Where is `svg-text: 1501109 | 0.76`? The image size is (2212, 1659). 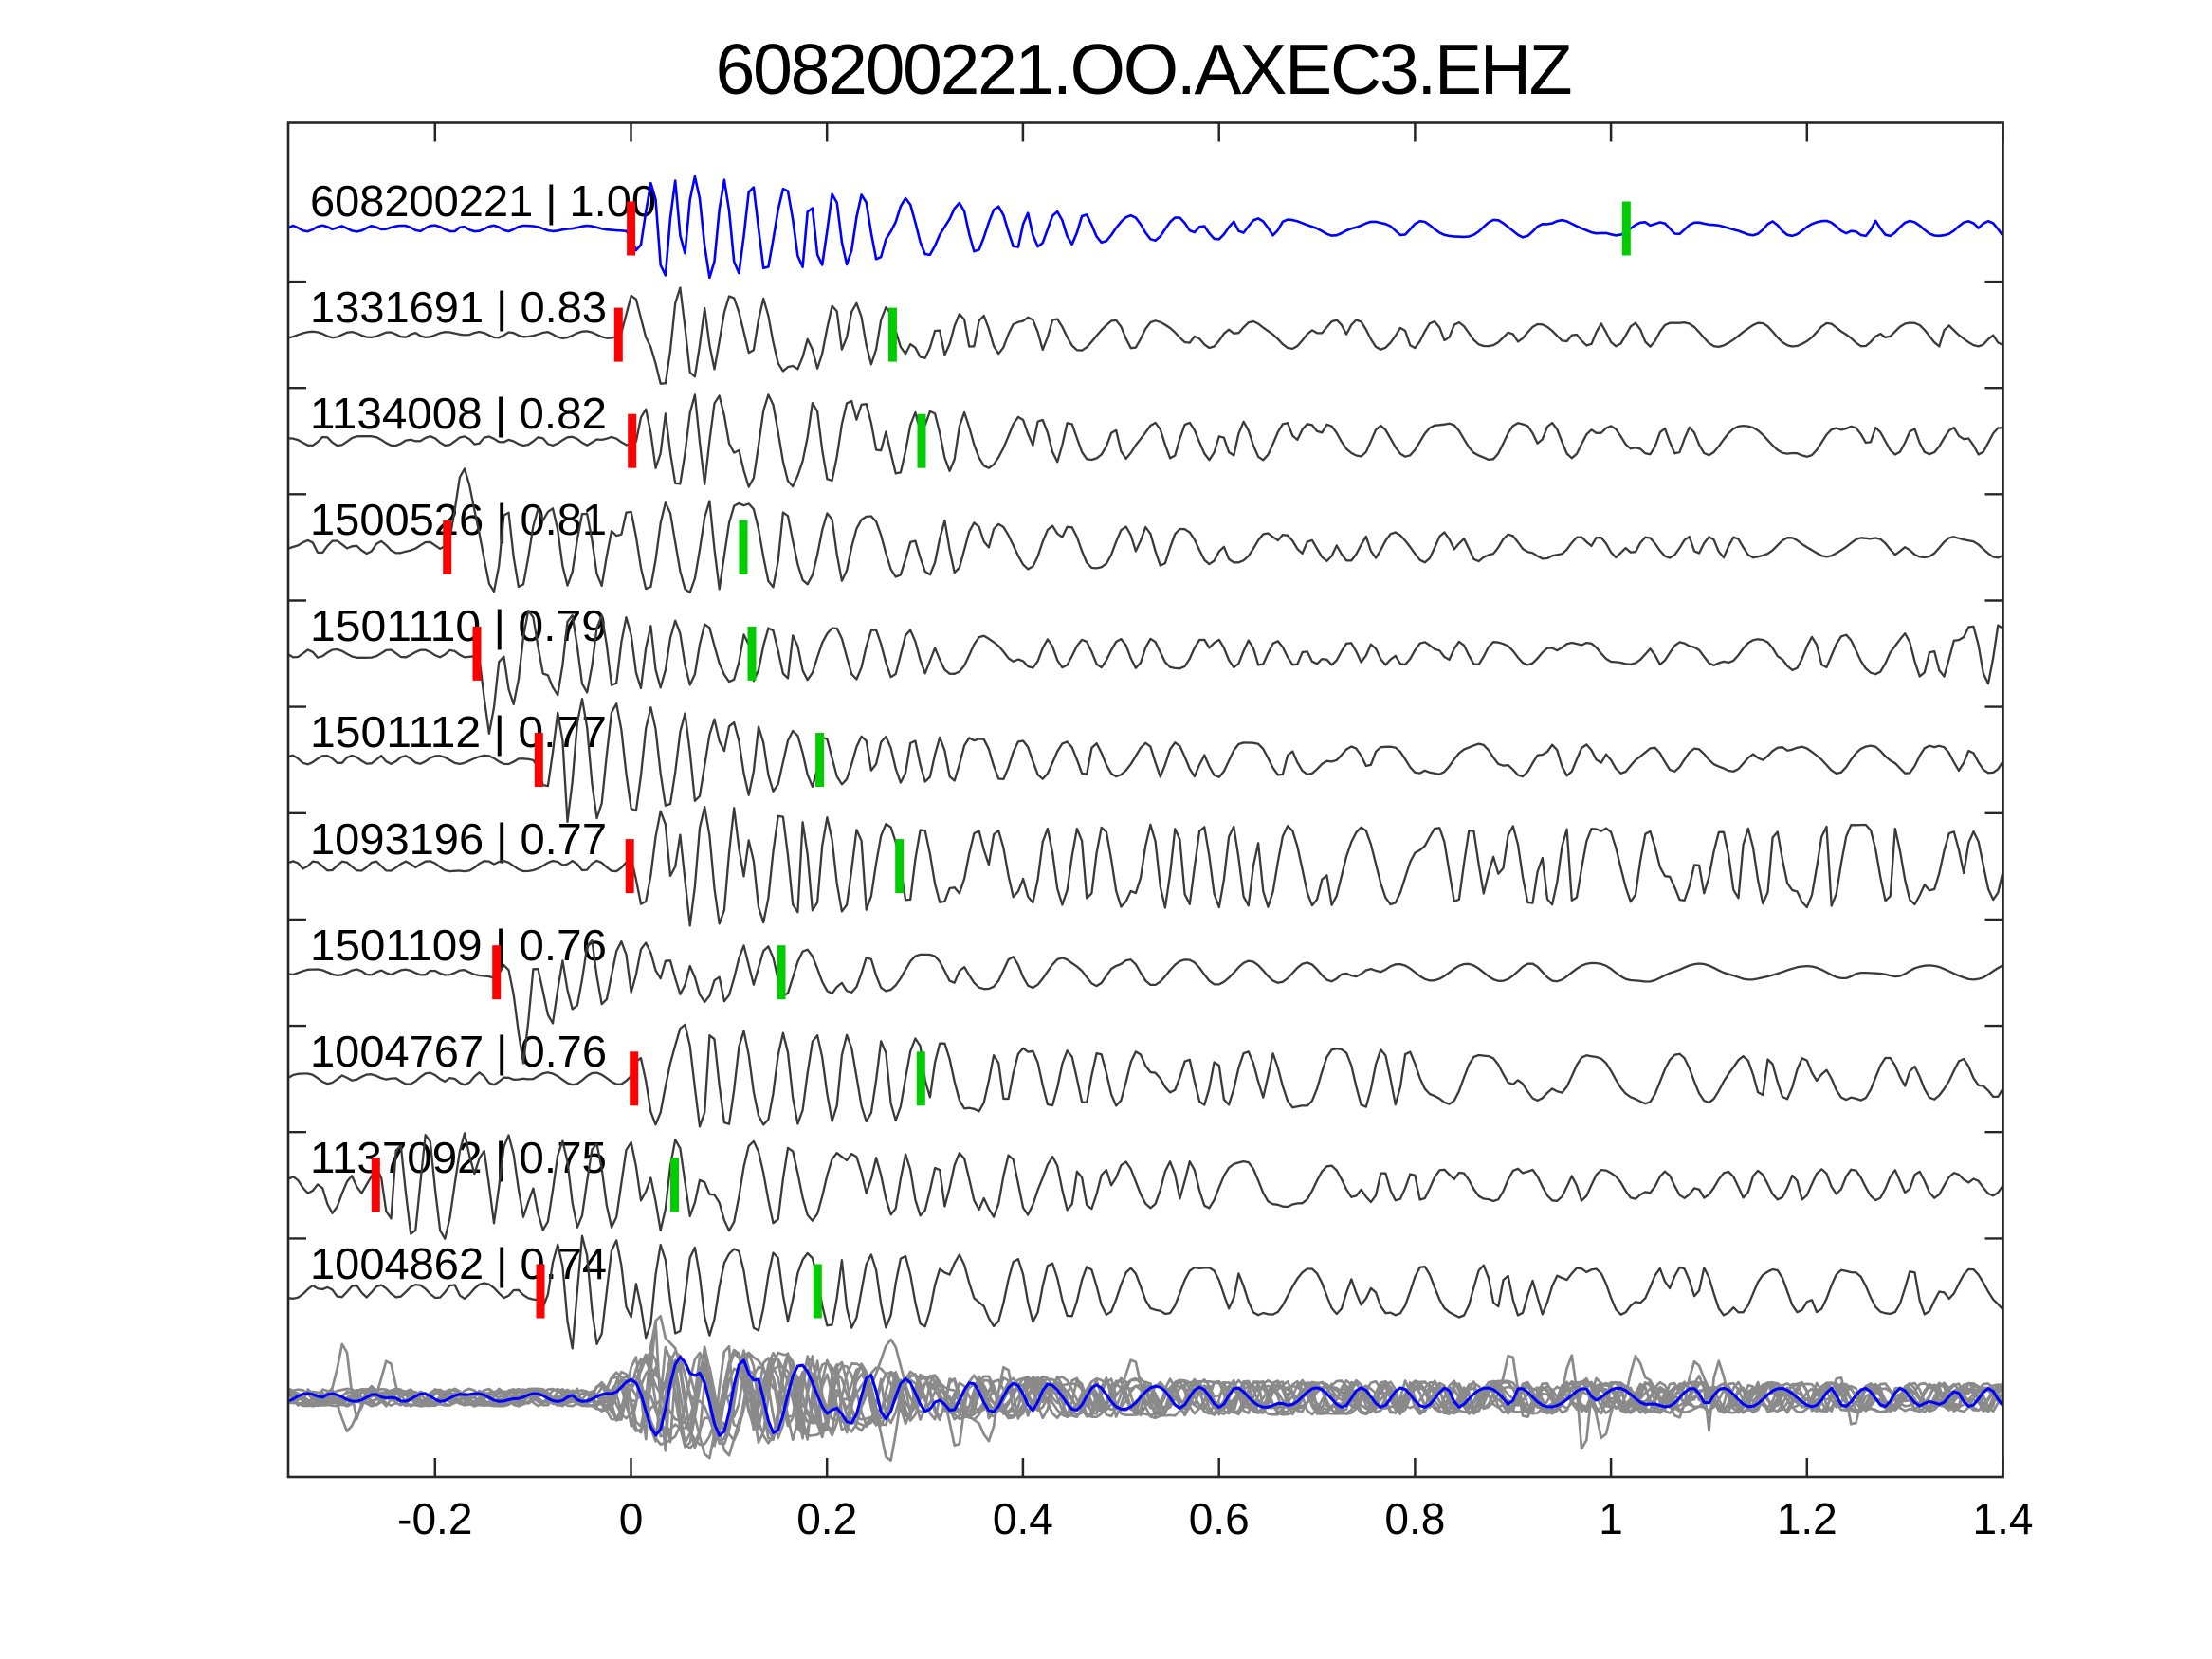 svg-text: 1501109 | 0.76 is located at coordinates (458, 945).